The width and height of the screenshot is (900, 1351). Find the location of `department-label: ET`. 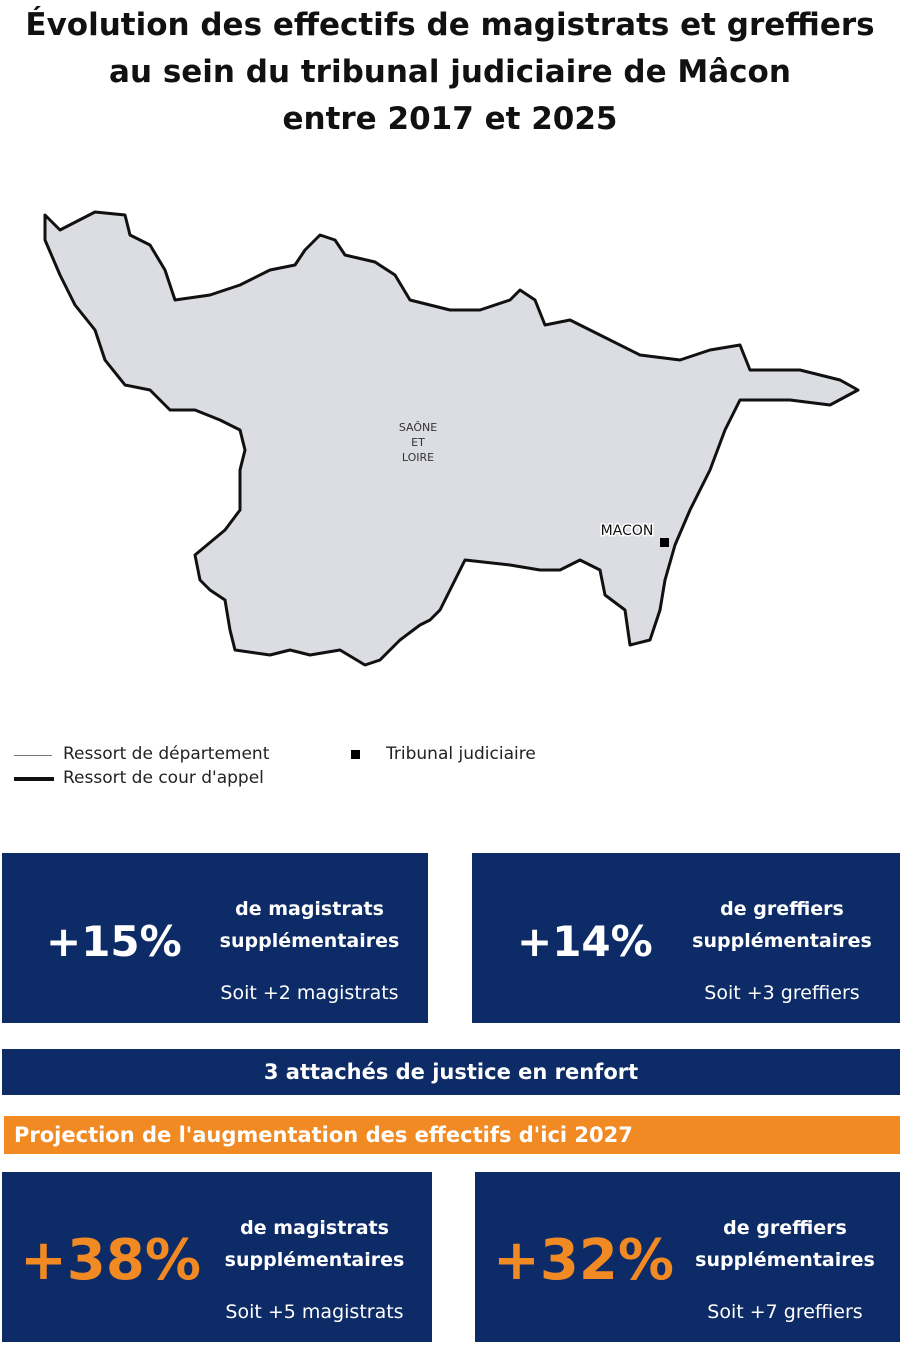

department-label: ET is located at coordinates (418, 442).